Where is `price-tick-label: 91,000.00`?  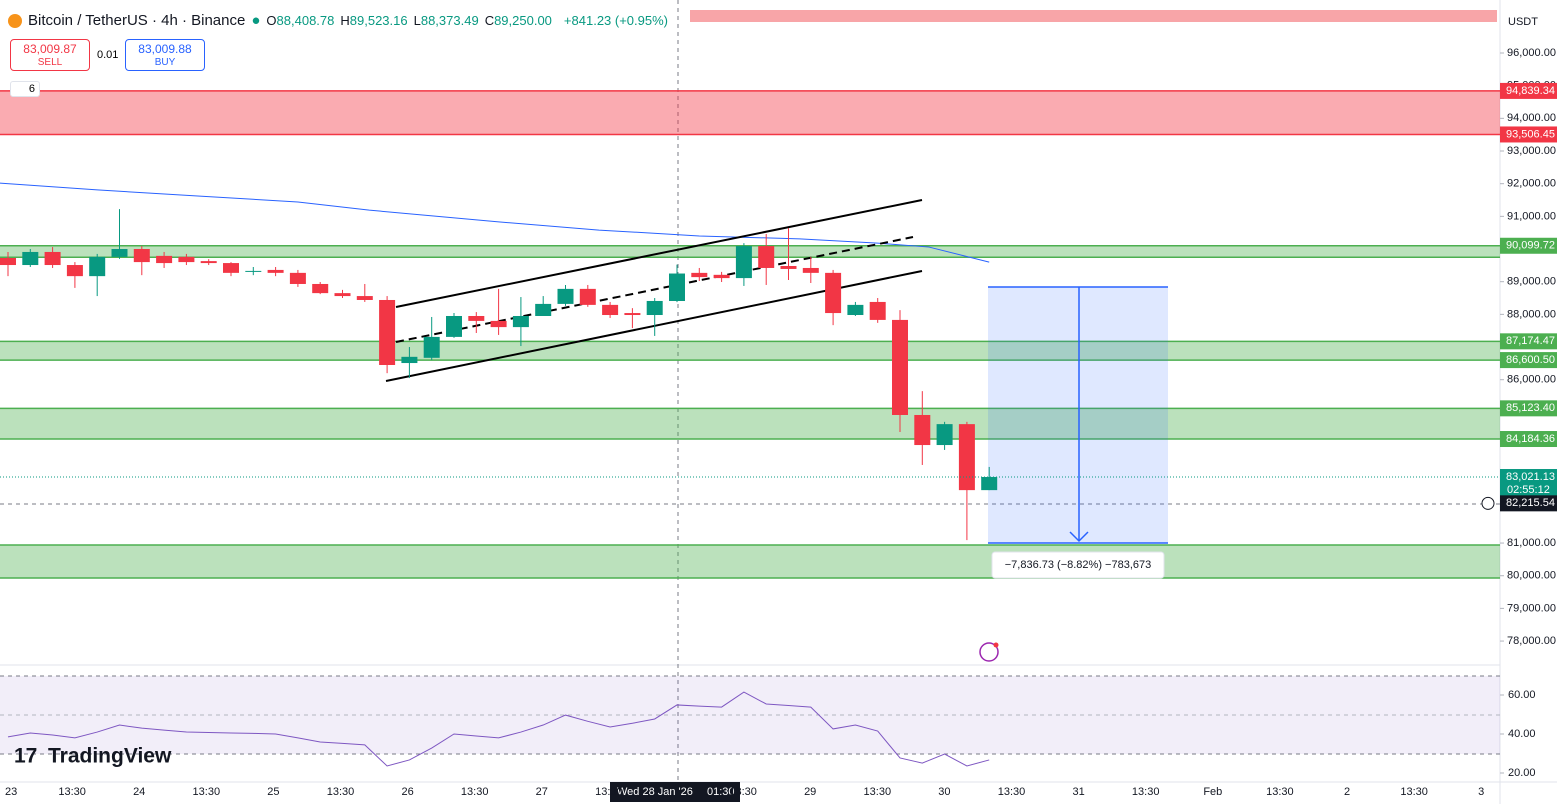 price-tick-label: 91,000.00 is located at coordinates (1531, 216).